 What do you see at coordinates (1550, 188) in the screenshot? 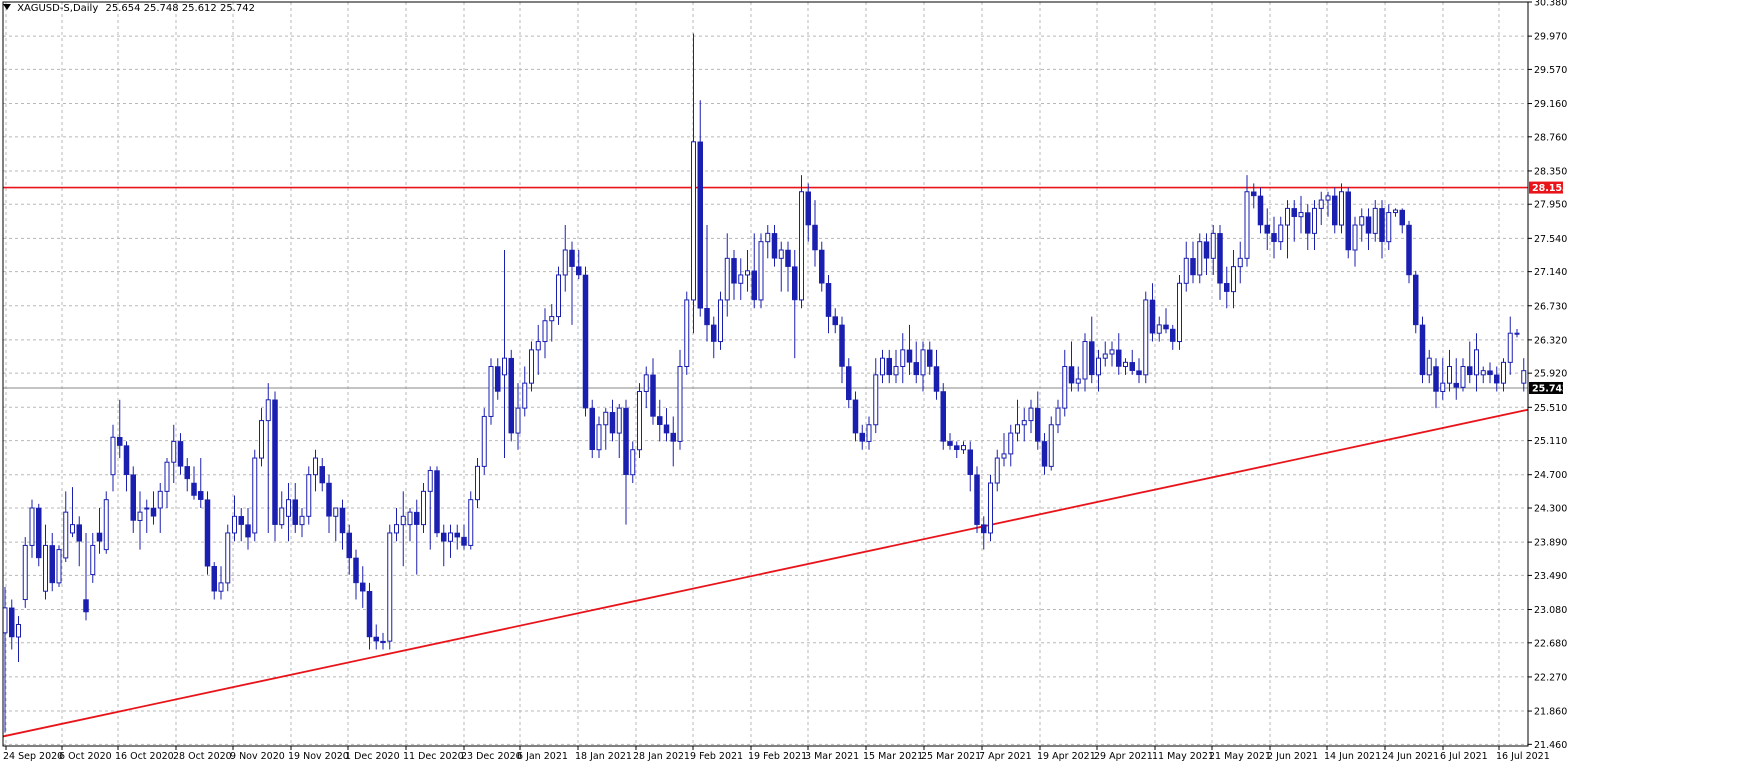
I see `resistance-price-tag-text: 28.153` at bounding box center [1550, 188].